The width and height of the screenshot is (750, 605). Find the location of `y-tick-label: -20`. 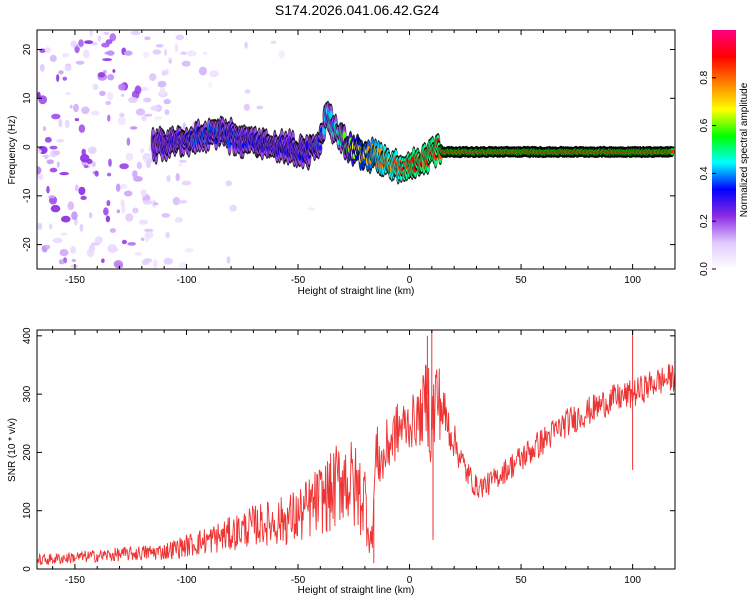

y-tick-label: -20 is located at coordinates (27, 244).